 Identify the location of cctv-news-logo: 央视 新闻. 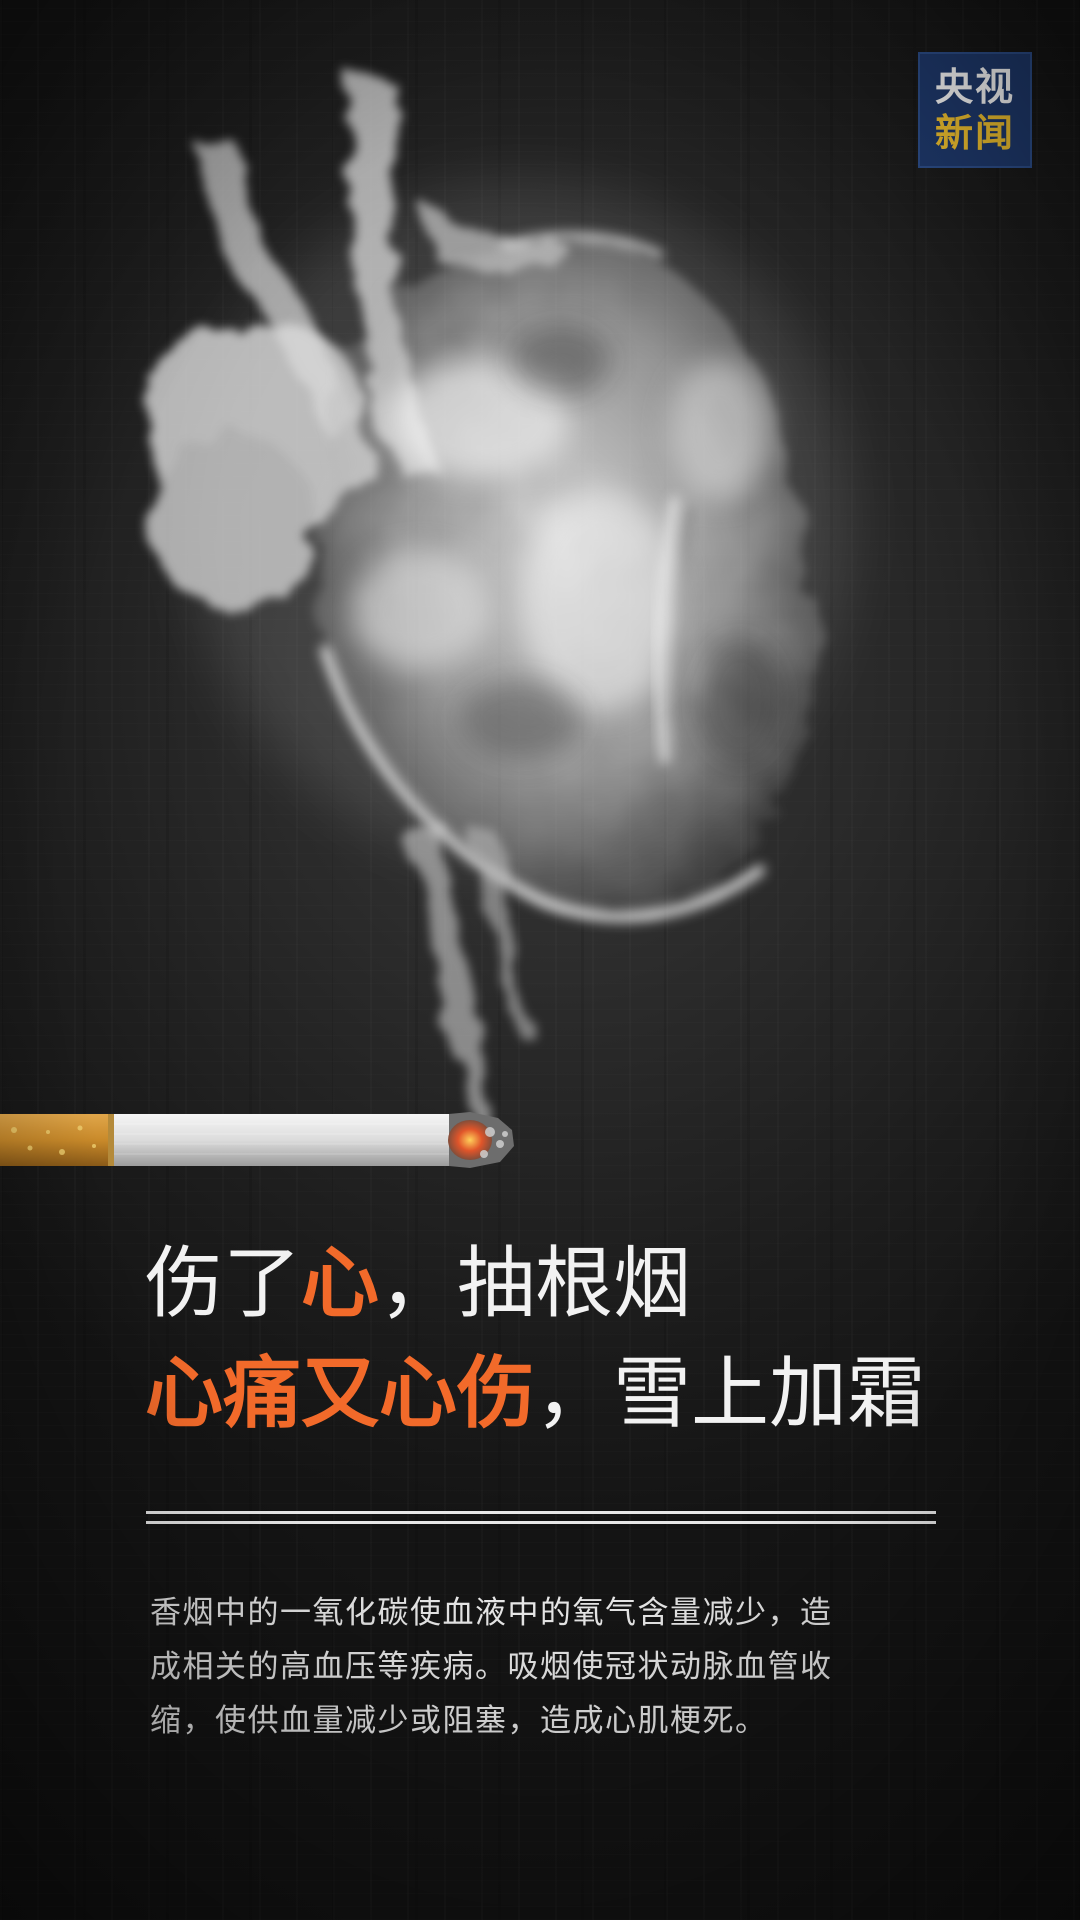
(975, 110).